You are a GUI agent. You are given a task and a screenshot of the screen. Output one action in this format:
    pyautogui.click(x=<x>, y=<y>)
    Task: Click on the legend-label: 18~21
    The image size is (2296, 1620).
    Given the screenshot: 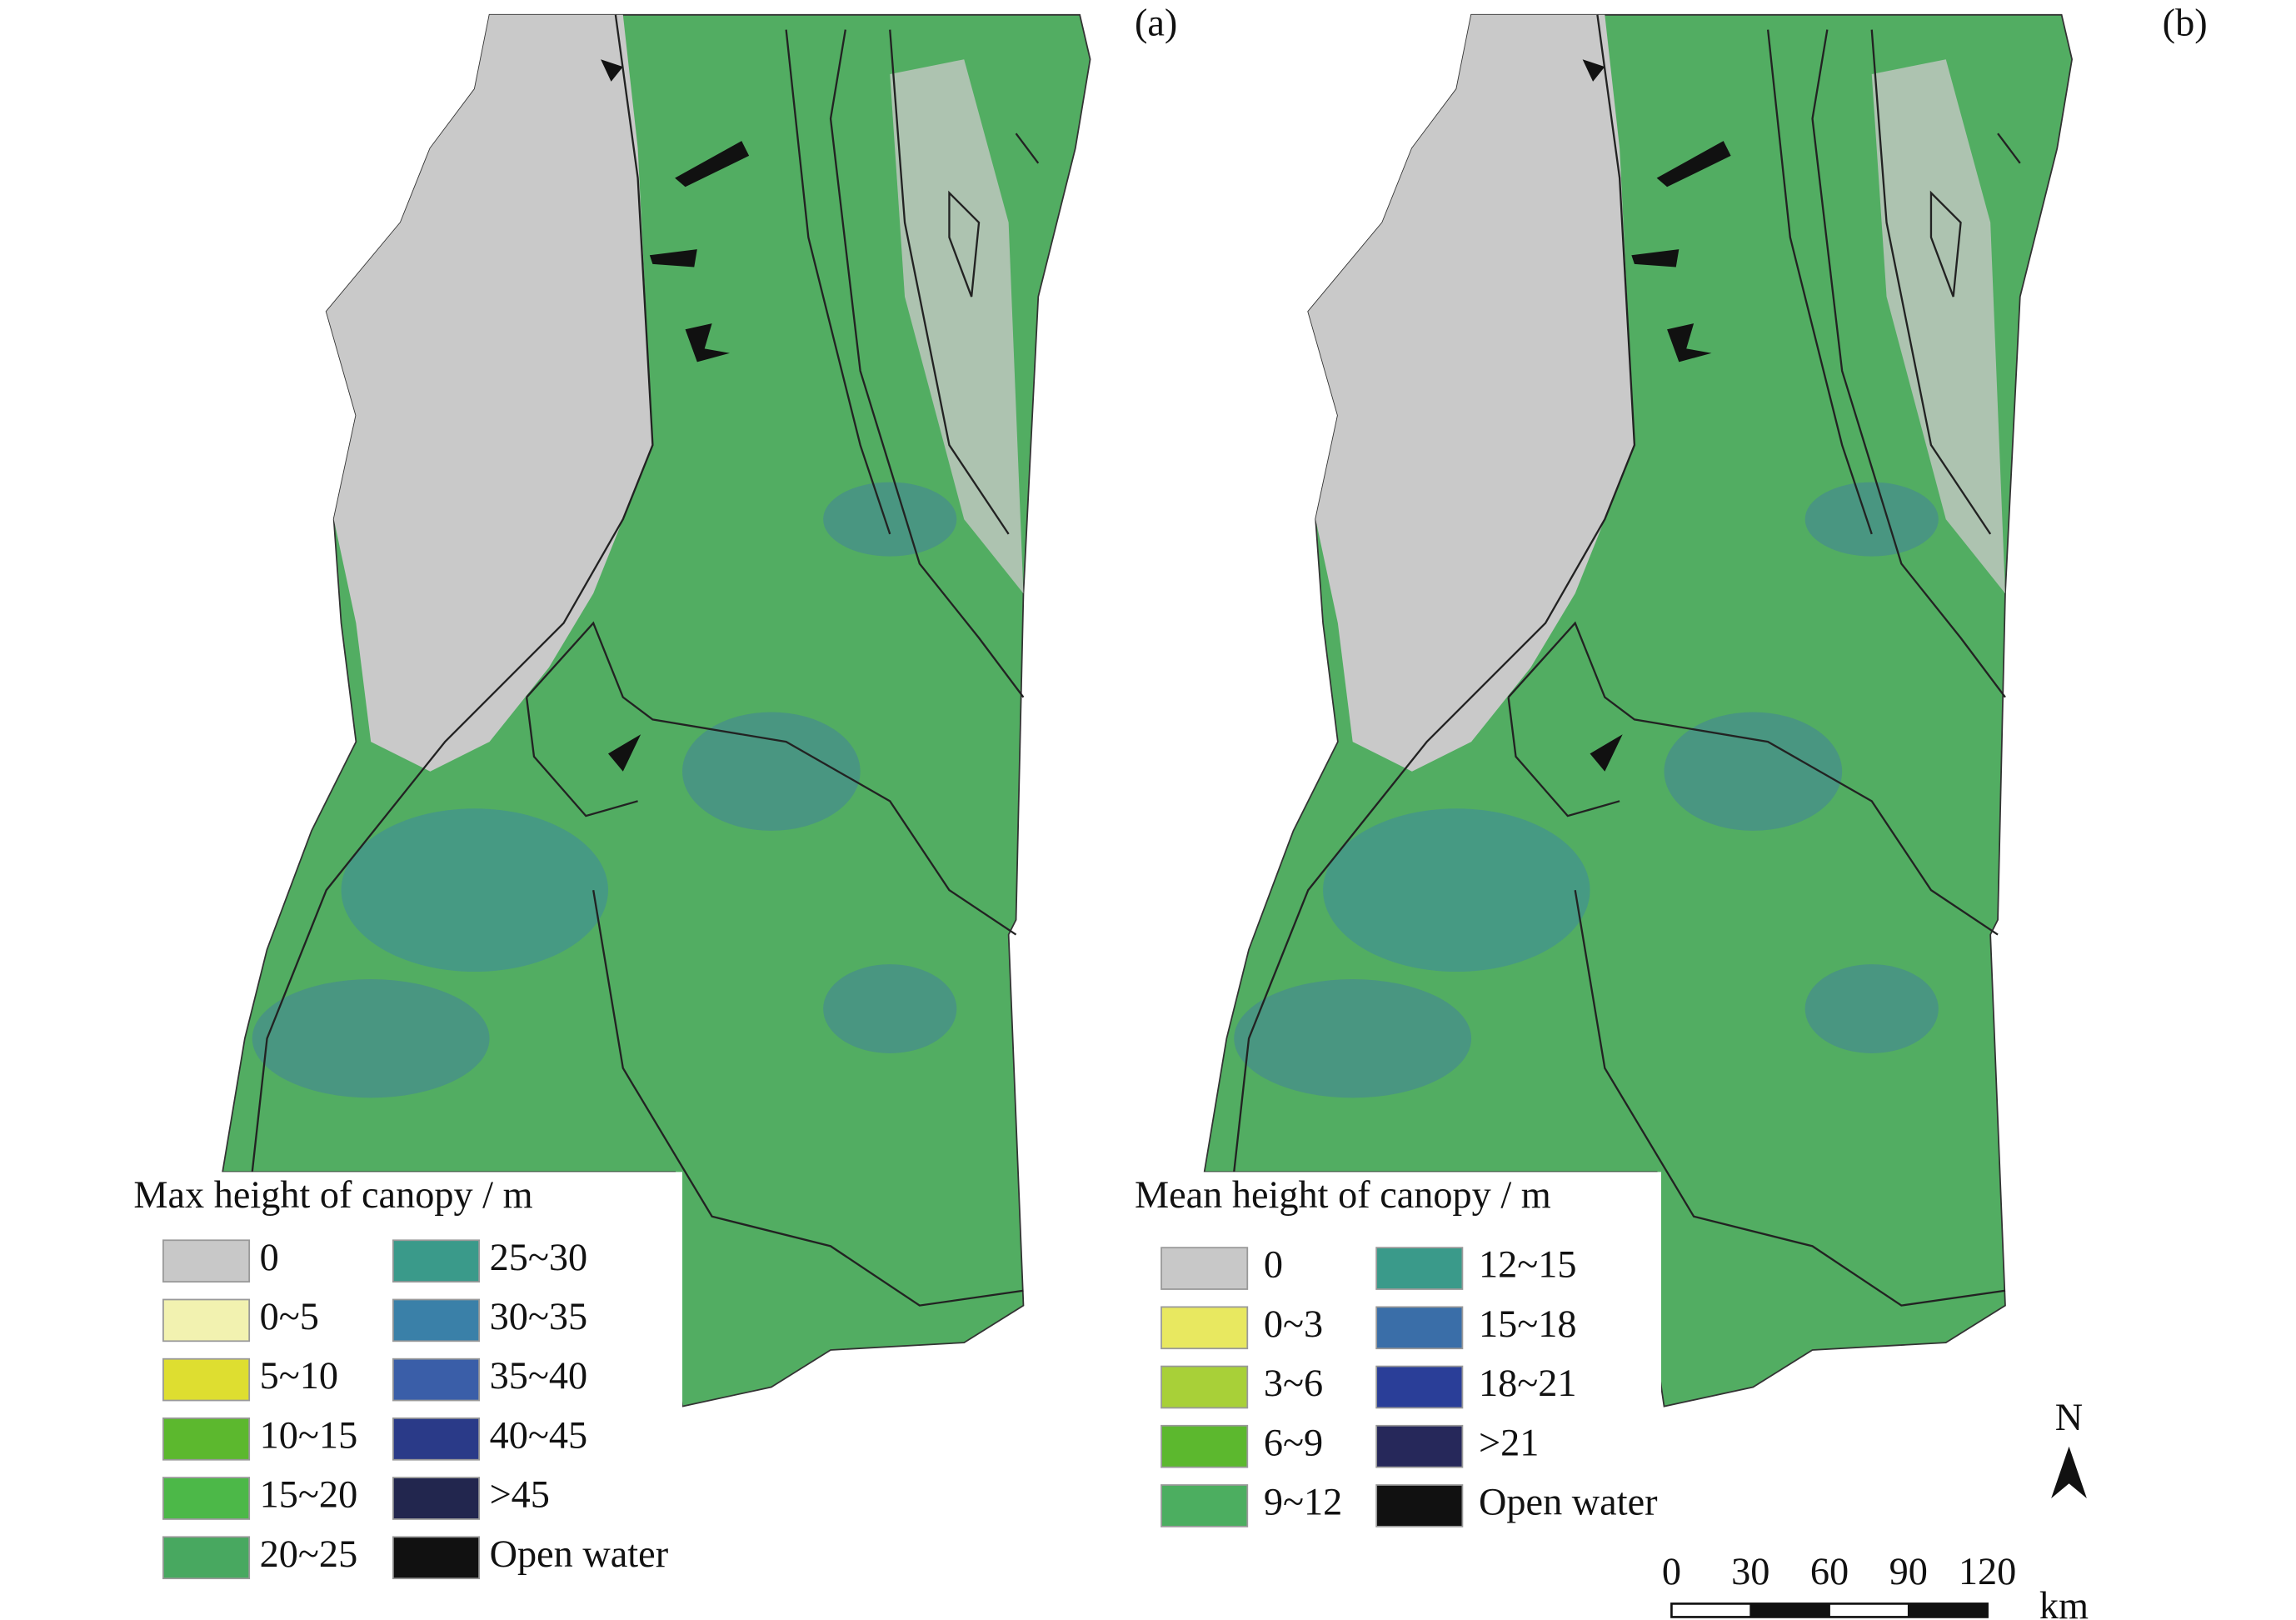 What is the action you would take?
    pyautogui.click(x=1528, y=1383)
    